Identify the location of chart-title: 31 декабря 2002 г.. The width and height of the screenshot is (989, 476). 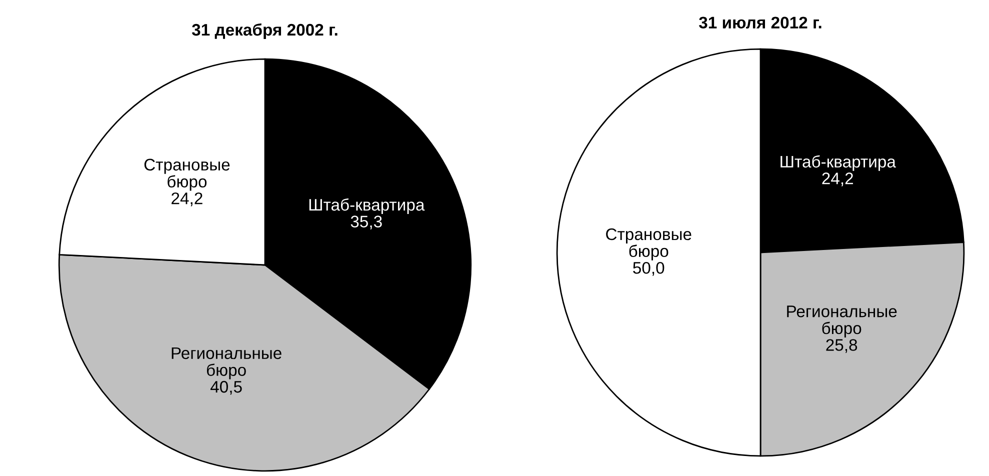
(265, 31).